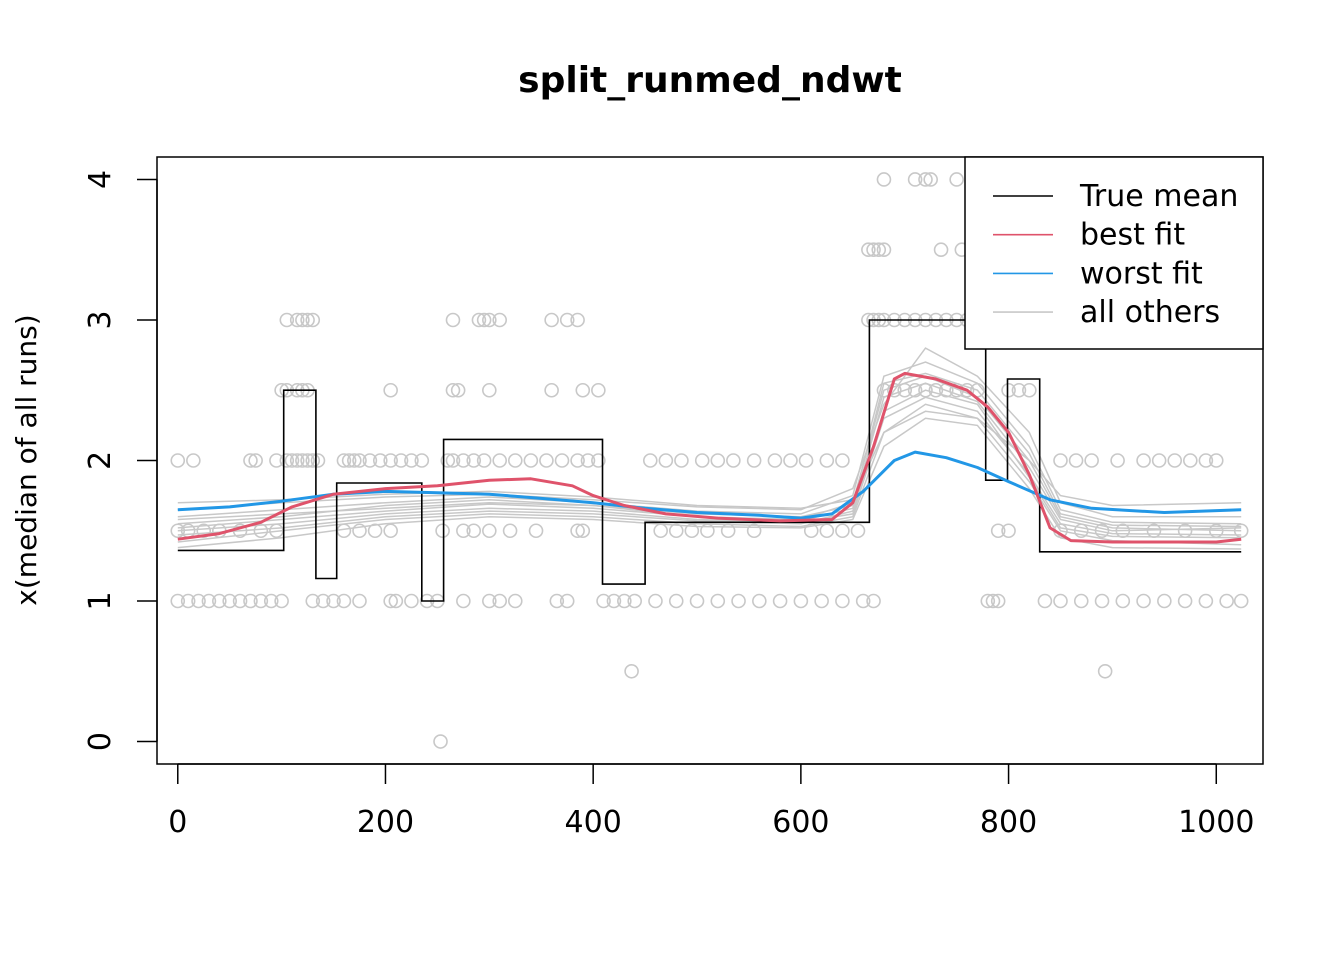  I want to click on legend-label: True mean, so click(1158, 196).